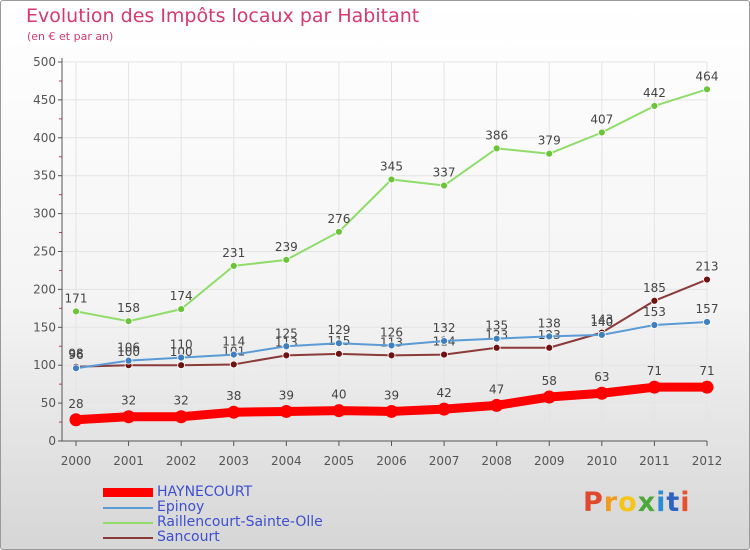  I want to click on logo-letter: t, so click(673, 502).